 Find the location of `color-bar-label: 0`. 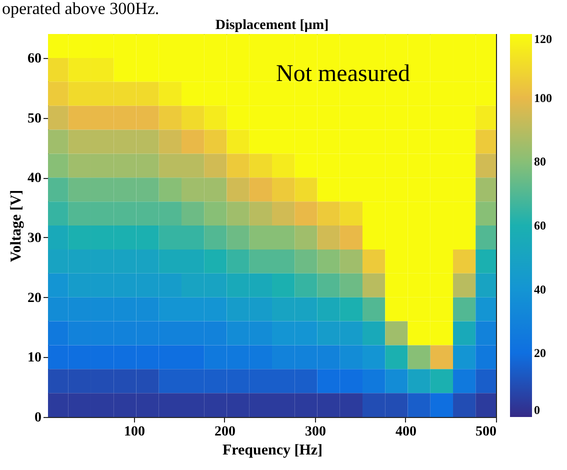

color-bar-label: 0 is located at coordinates (537, 410).